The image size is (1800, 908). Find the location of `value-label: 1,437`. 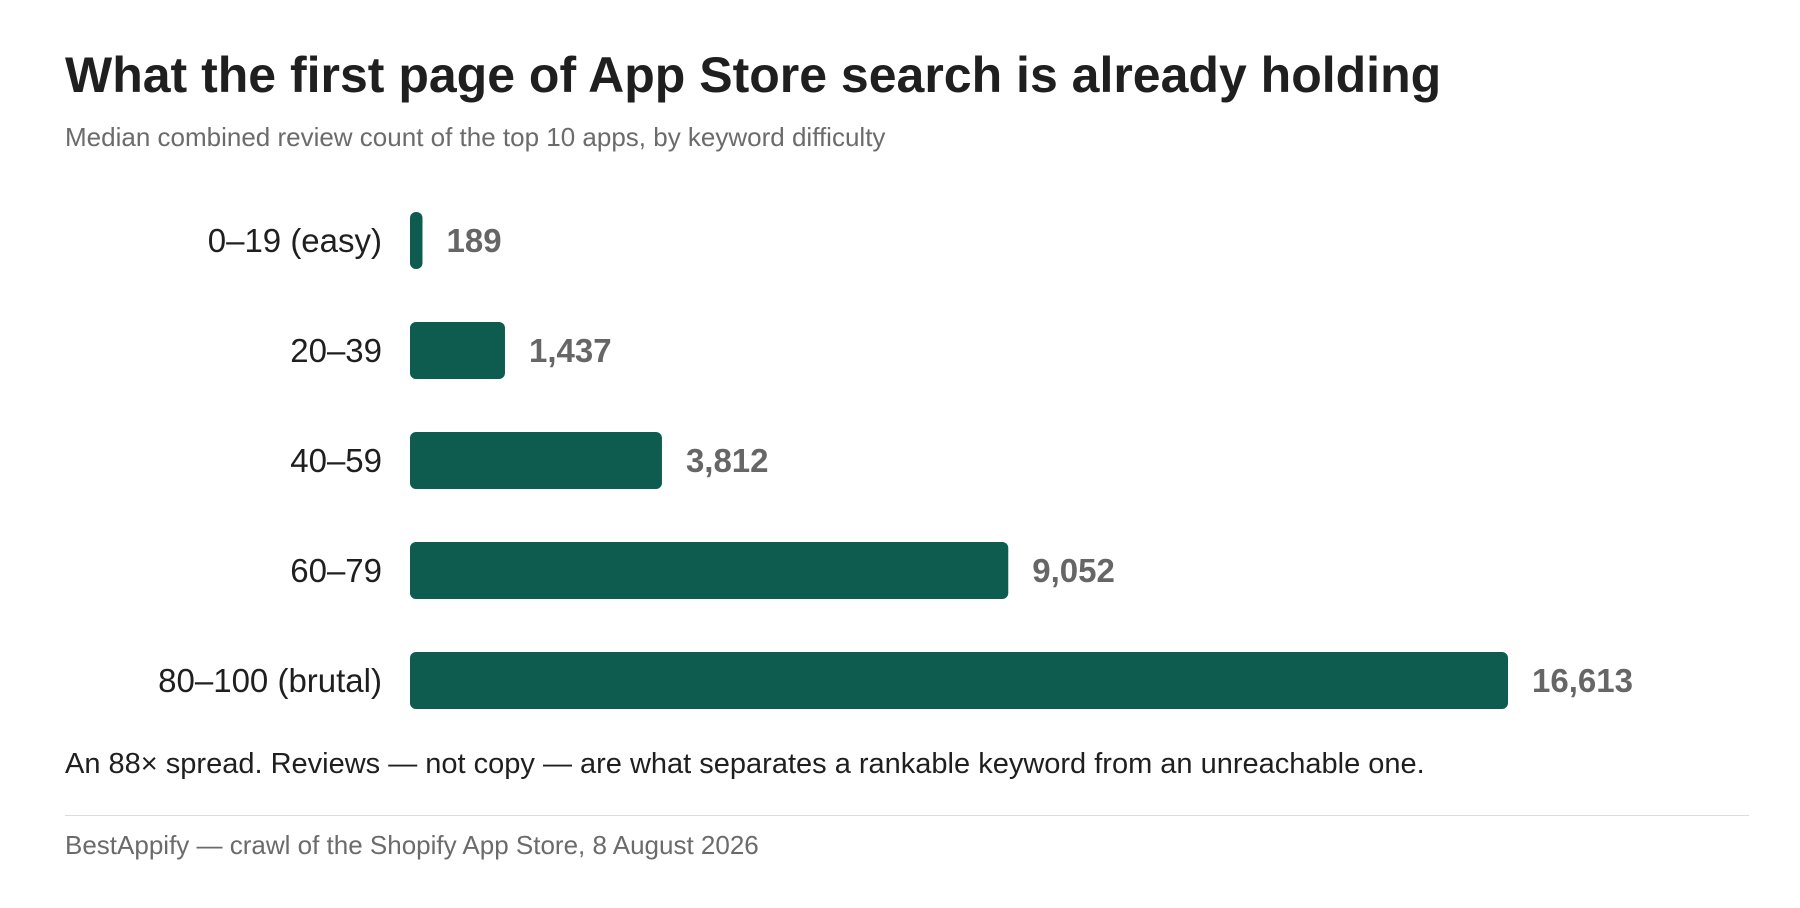

value-label: 1,437 is located at coordinates (570, 350).